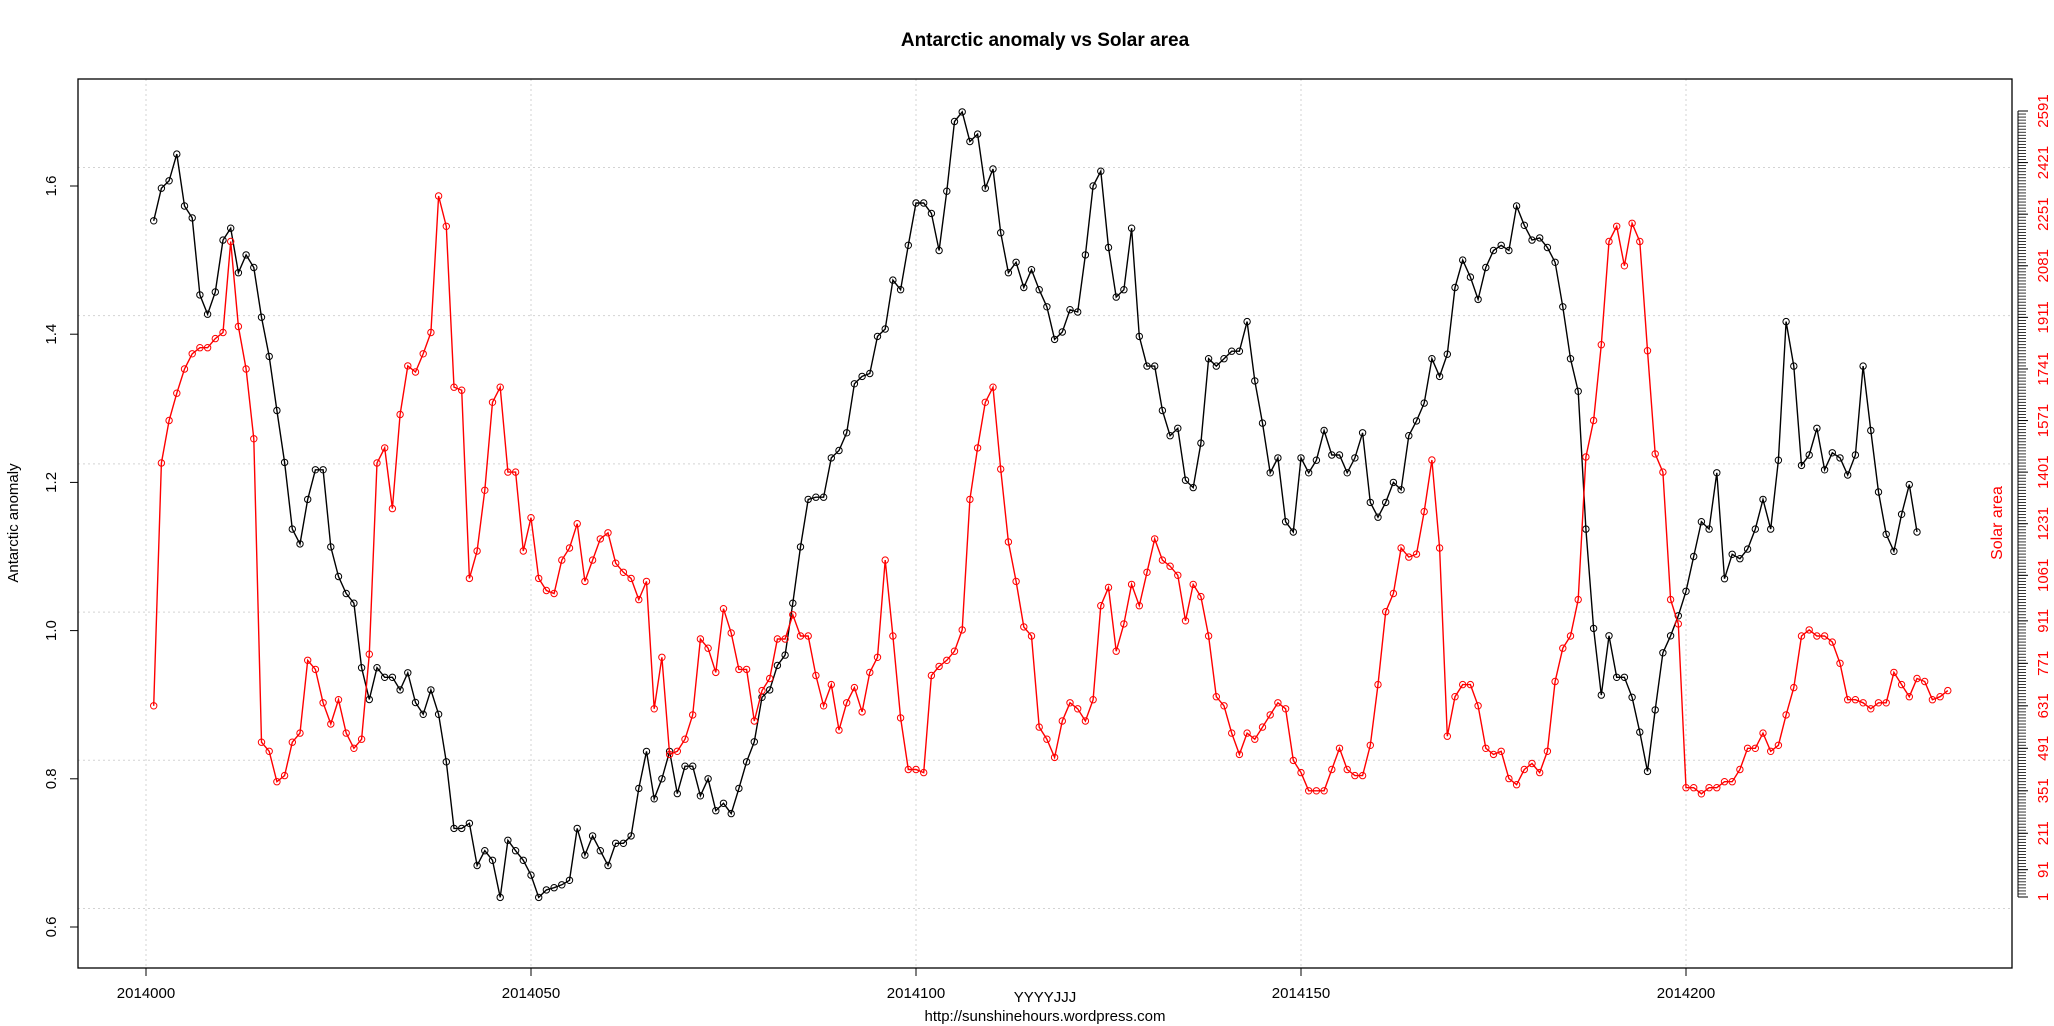 Image resolution: width=2054 pixels, height=1026 pixels. I want to click on y2-tick-label: 2591, so click(2043, 110).